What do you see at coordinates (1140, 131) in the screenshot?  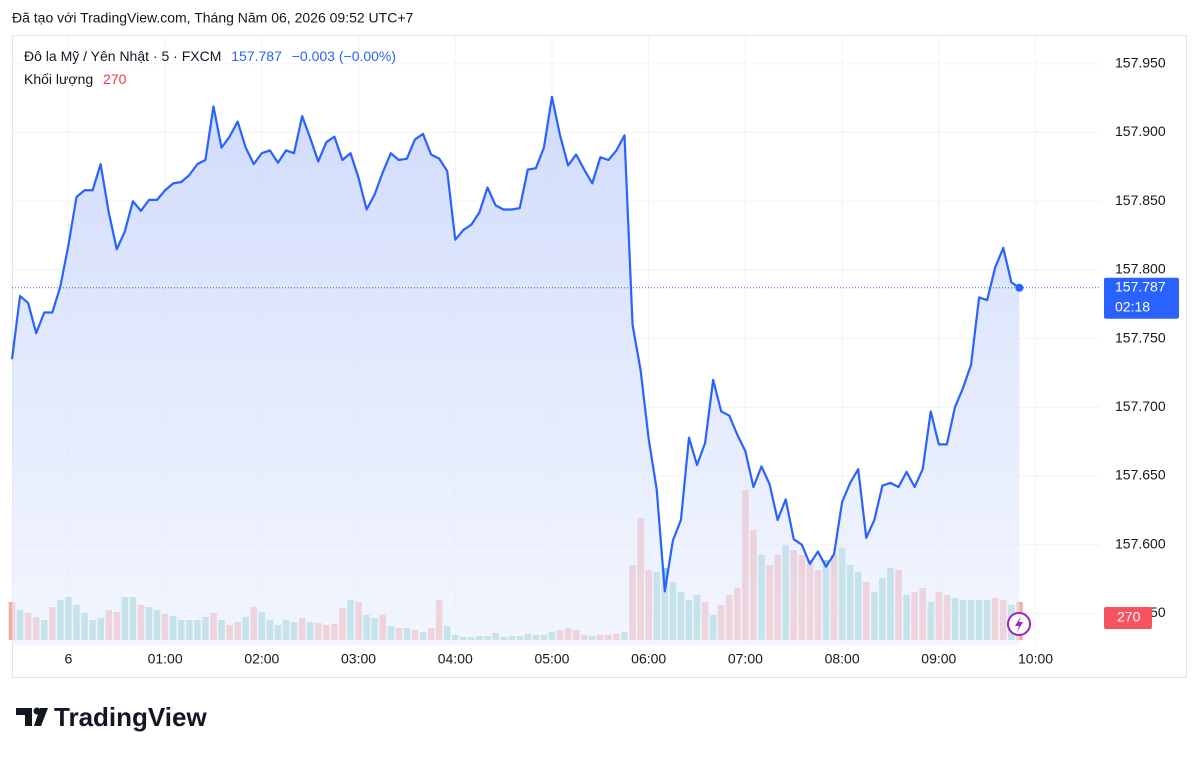 I see `y-tick-label: 157.900` at bounding box center [1140, 131].